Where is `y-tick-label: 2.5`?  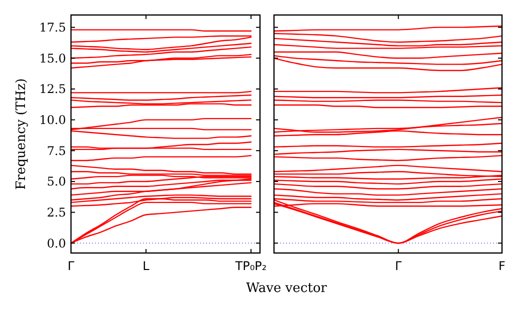
y-tick-label: 2.5 is located at coordinates (56, 213).